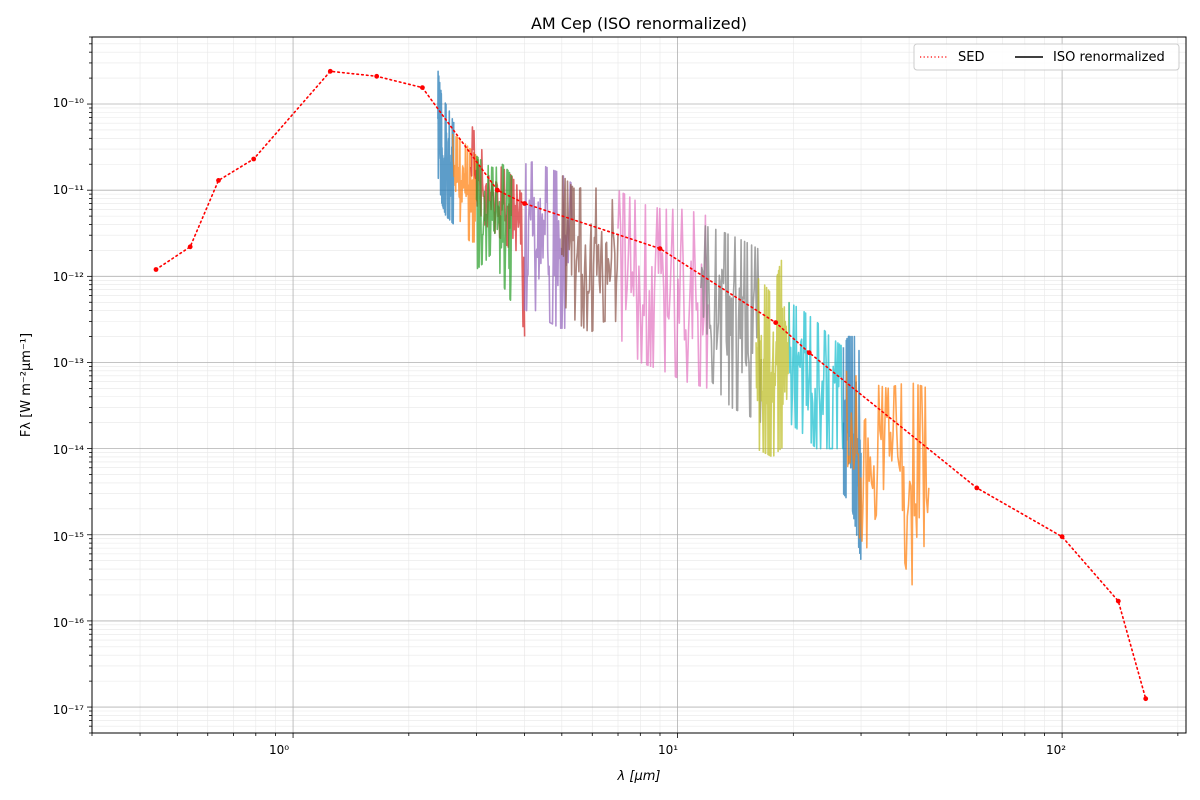 The image size is (1200, 800). What do you see at coordinates (68, 537) in the screenshot?
I see `y-tick-label: 10⁻¹⁵` at bounding box center [68, 537].